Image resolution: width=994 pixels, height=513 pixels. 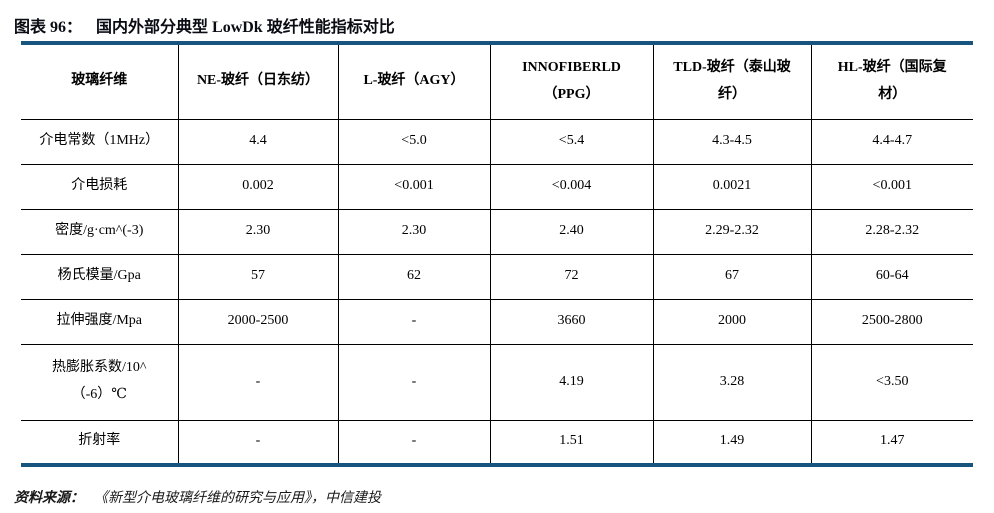 What do you see at coordinates (413, 81) in the screenshot?
I see `column-header-l: L-玻纤（AGY）` at bounding box center [413, 81].